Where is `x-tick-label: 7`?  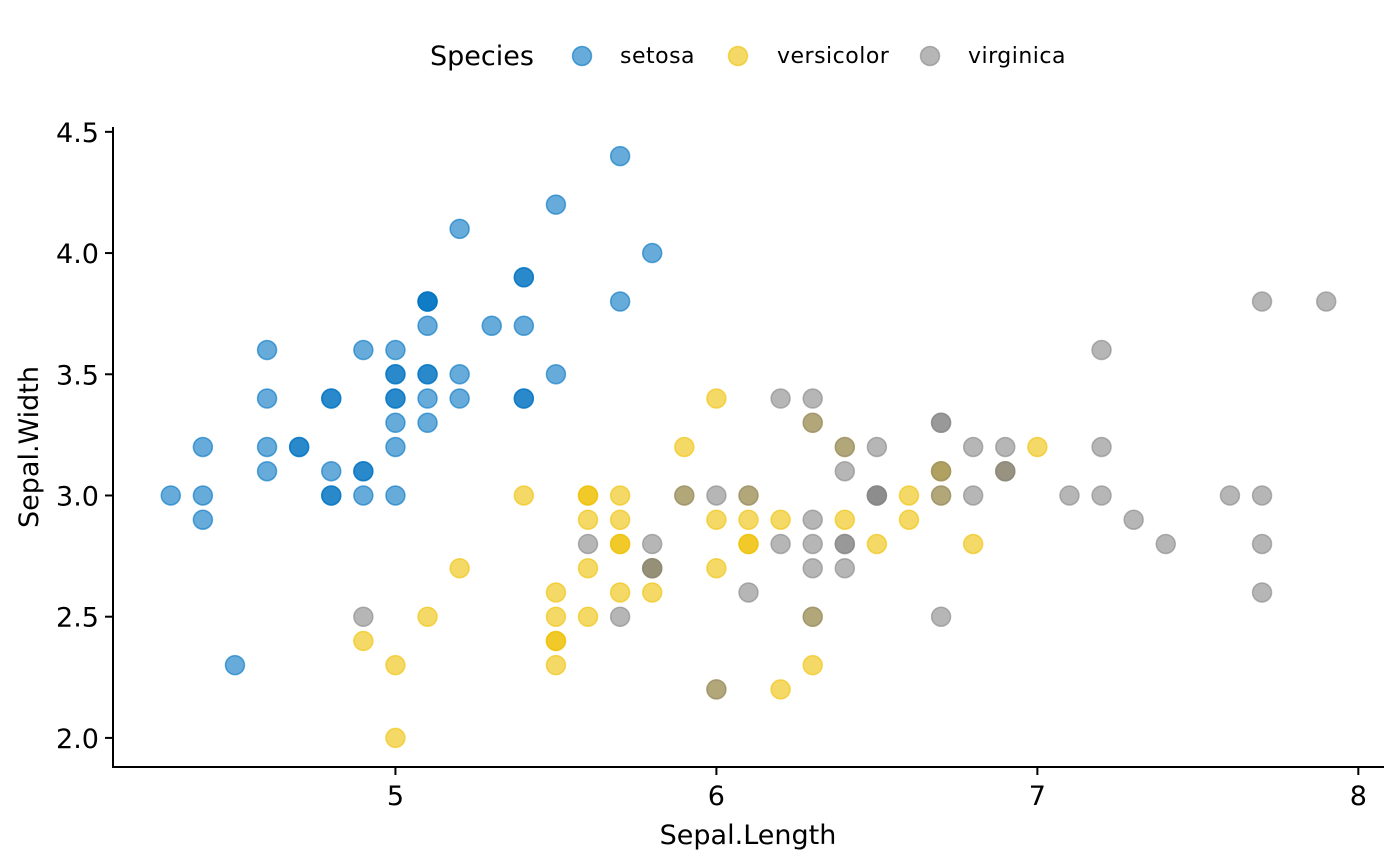 x-tick-label: 7 is located at coordinates (1037, 796).